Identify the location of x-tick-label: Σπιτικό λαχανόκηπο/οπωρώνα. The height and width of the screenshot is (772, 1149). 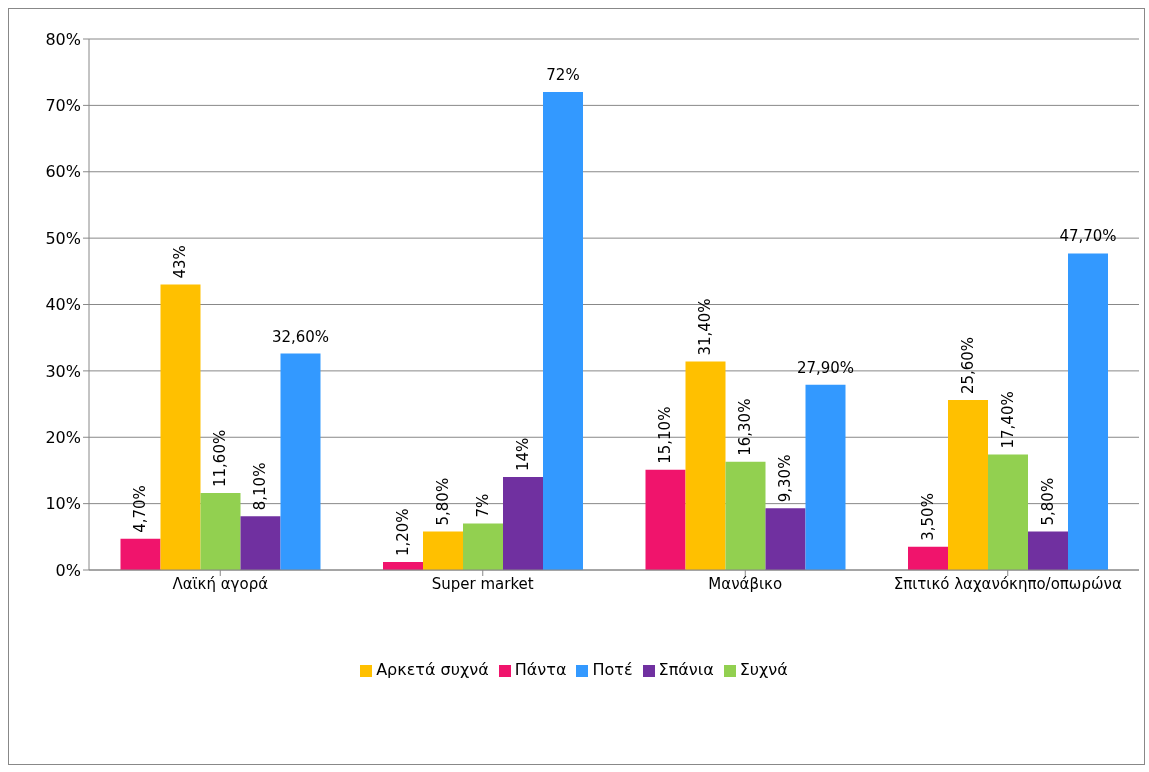
(1007, 583).